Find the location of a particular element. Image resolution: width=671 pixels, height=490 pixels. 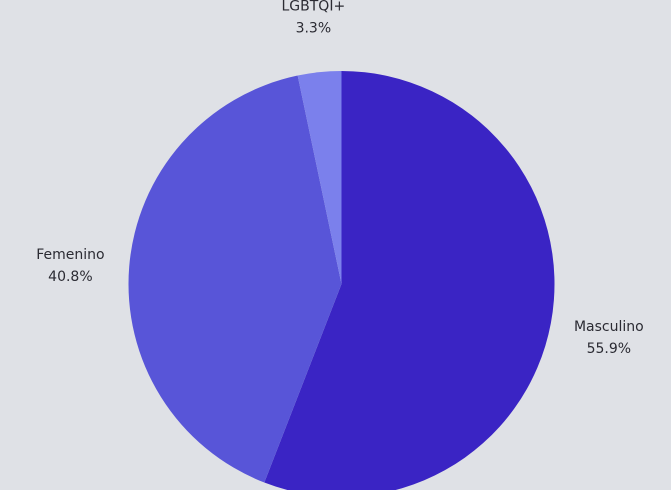

pie-slice-lgbtqi is located at coordinates (319, 177).